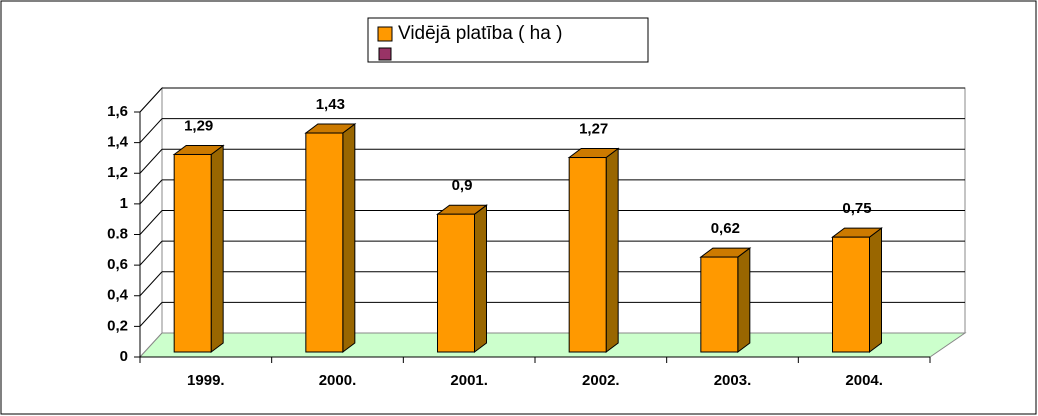  What do you see at coordinates (480, 33) in the screenshot?
I see `legend-label: Vidējā platība ( ha )` at bounding box center [480, 33].